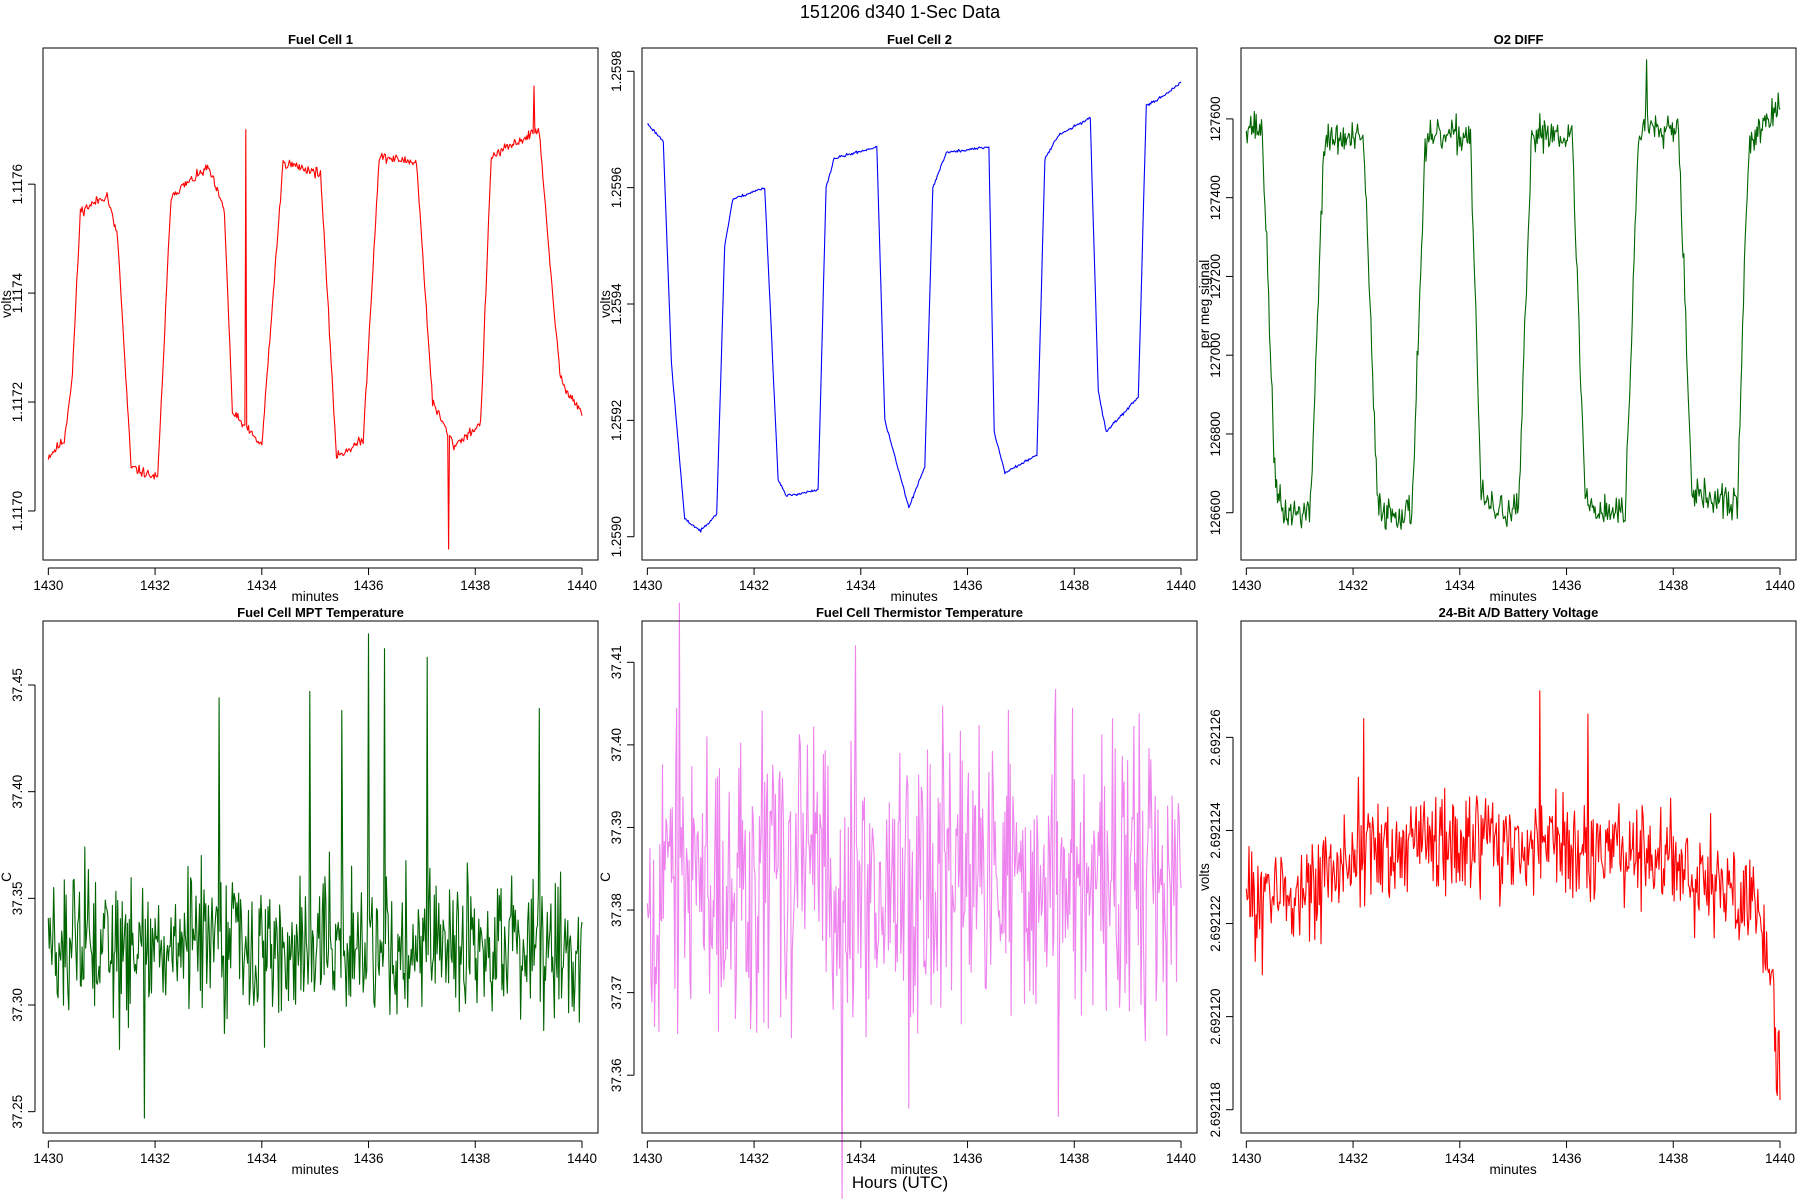 Image resolution: width=1800 pixels, height=1200 pixels. I want to click on y-tick-label: 1.1176, so click(17, 184).